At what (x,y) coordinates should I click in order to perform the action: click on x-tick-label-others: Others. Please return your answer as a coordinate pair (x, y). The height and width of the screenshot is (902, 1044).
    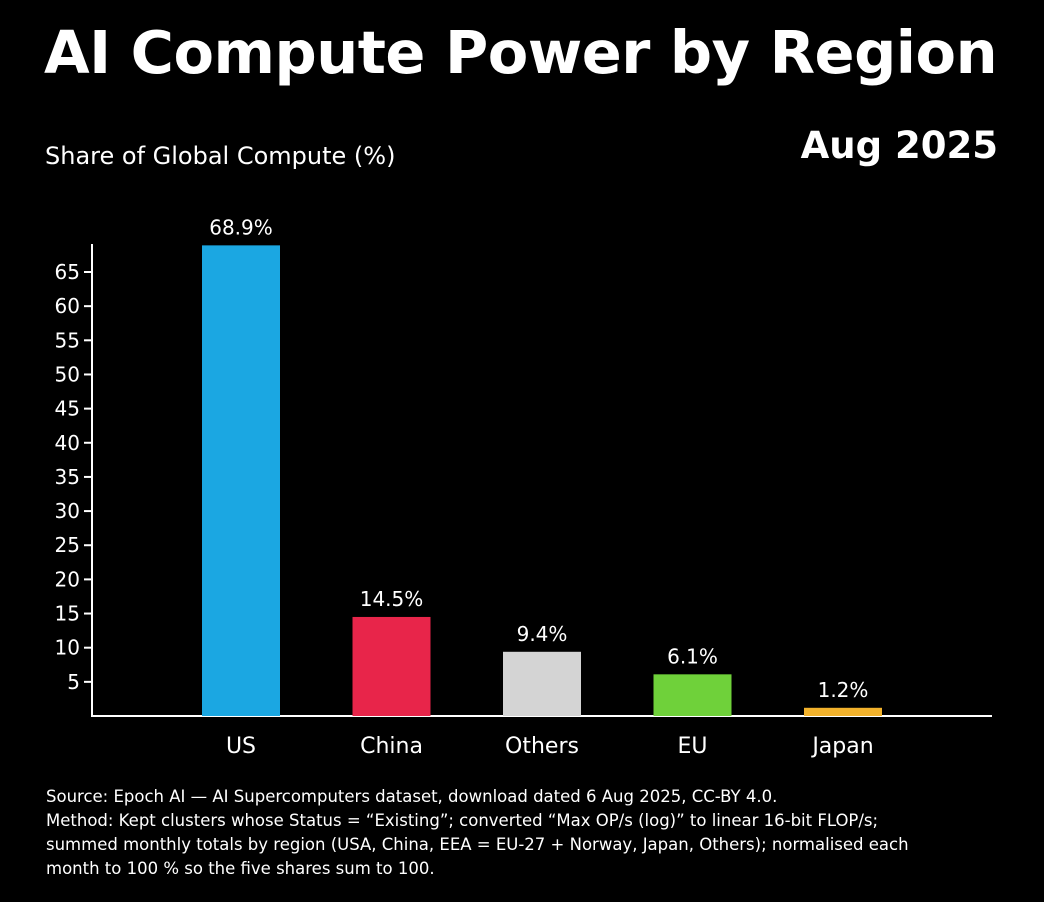
    Looking at the image, I should click on (542, 746).